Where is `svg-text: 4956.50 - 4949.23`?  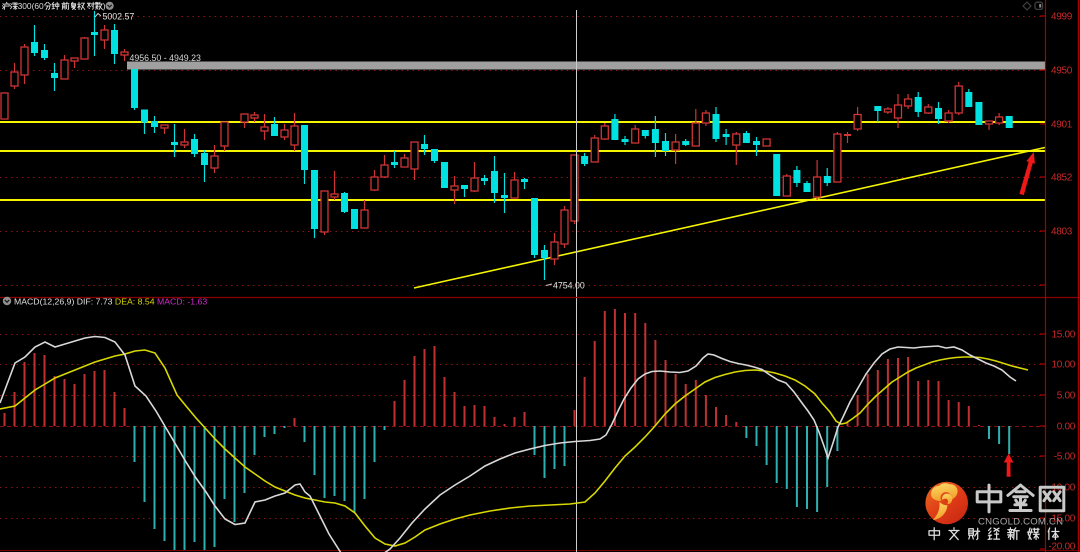
svg-text: 4956.50 - 4949.23 is located at coordinates (166, 58).